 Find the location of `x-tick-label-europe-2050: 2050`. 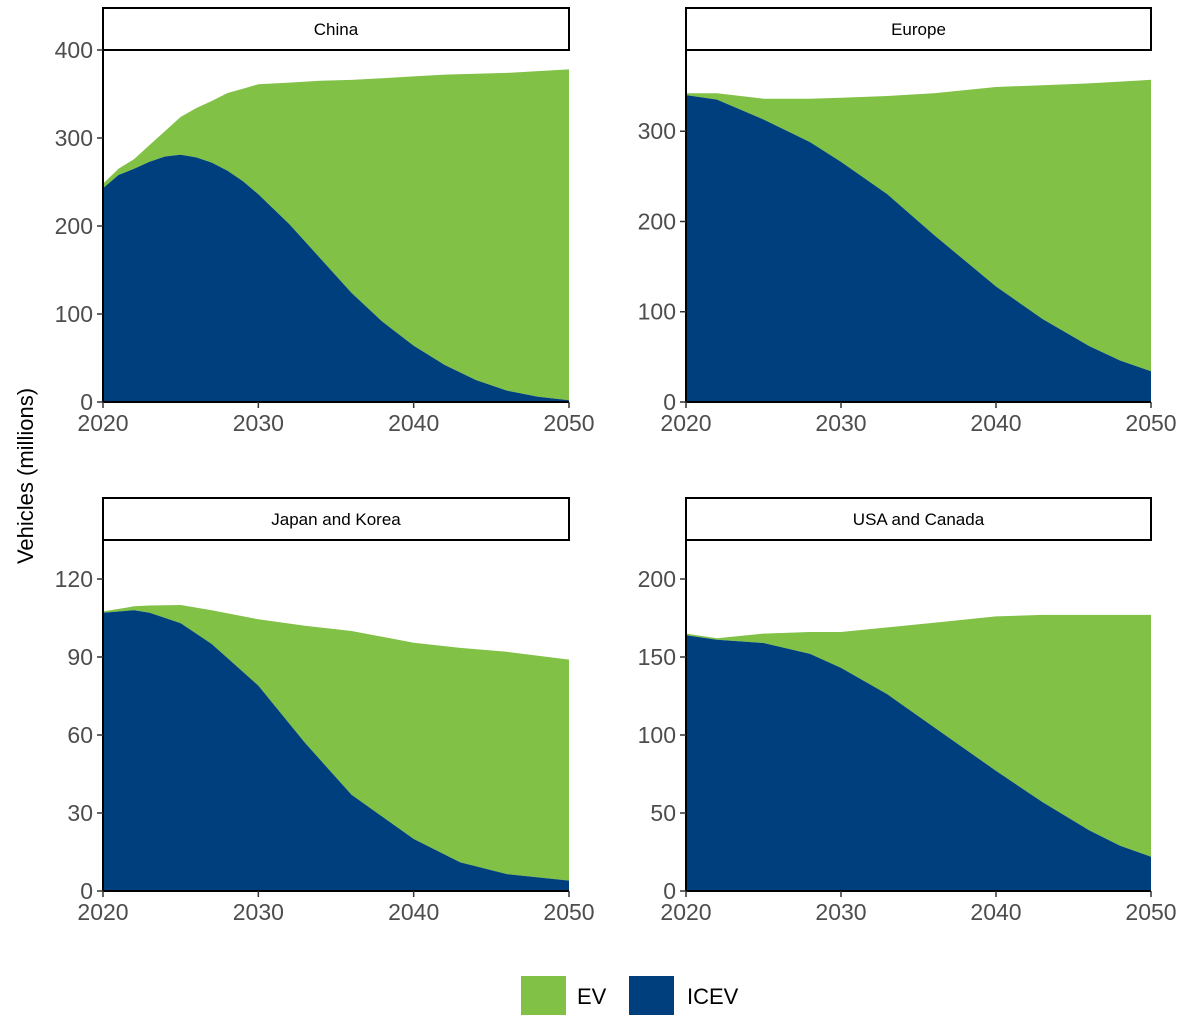

x-tick-label-europe-2050: 2050 is located at coordinates (1150, 423).